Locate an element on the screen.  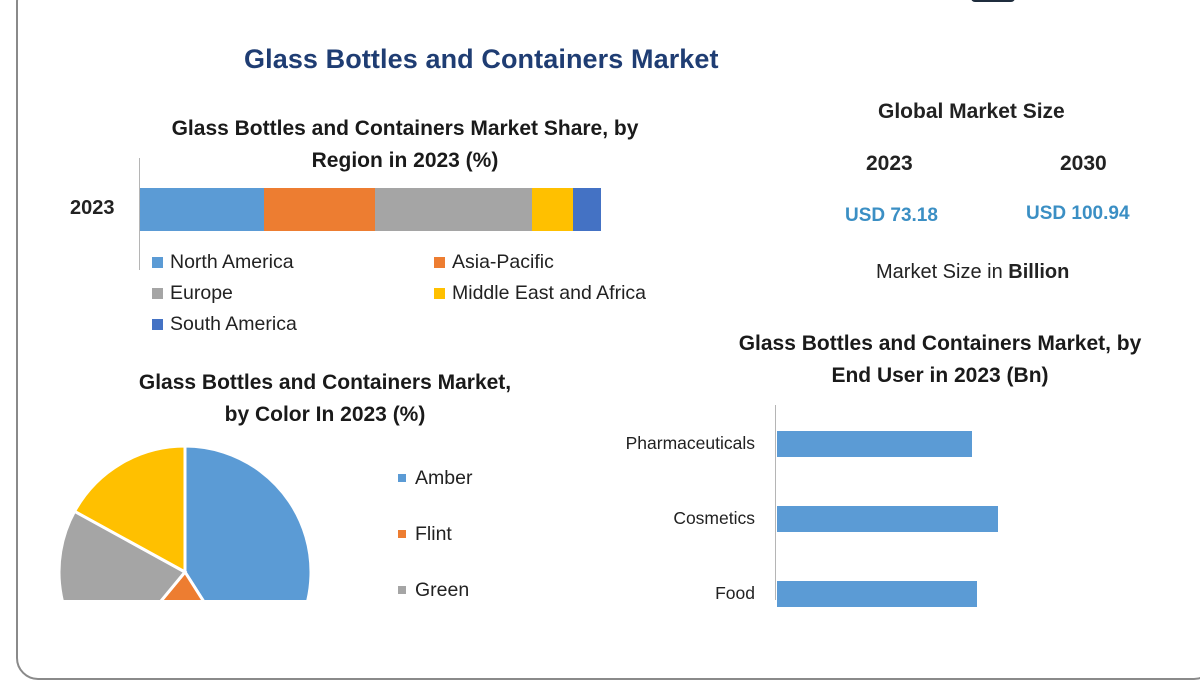
legend-label-north-america: North America is located at coordinates (232, 262).